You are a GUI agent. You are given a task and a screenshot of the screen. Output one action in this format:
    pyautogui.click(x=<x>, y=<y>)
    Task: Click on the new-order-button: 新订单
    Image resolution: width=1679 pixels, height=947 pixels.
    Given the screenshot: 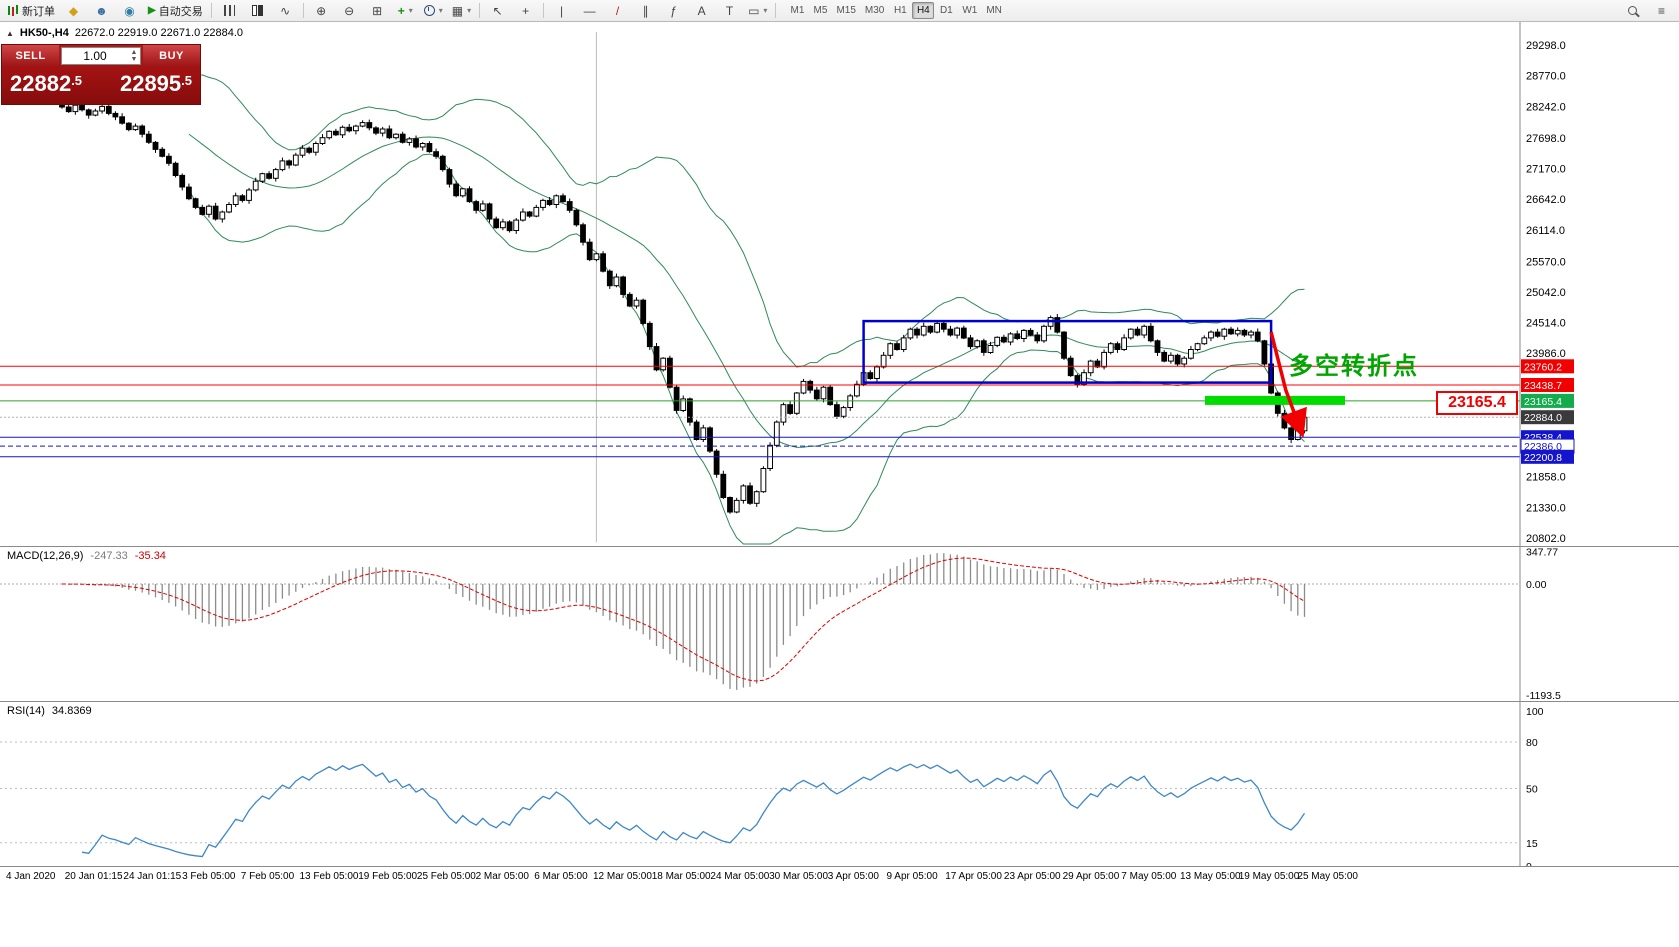 What is the action you would take?
    pyautogui.click(x=31, y=10)
    